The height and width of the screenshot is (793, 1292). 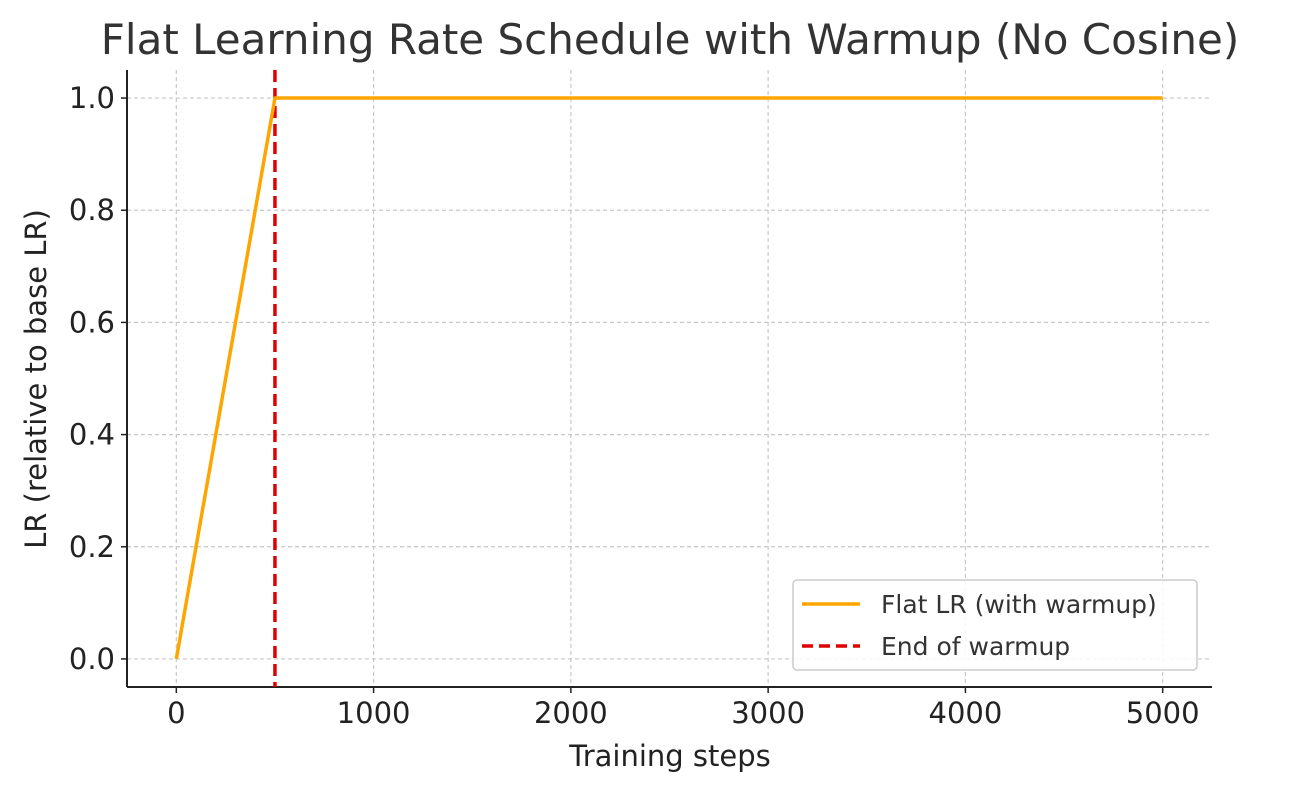 What do you see at coordinates (92, 210) in the screenshot?
I see `y-tick-label: 0.8` at bounding box center [92, 210].